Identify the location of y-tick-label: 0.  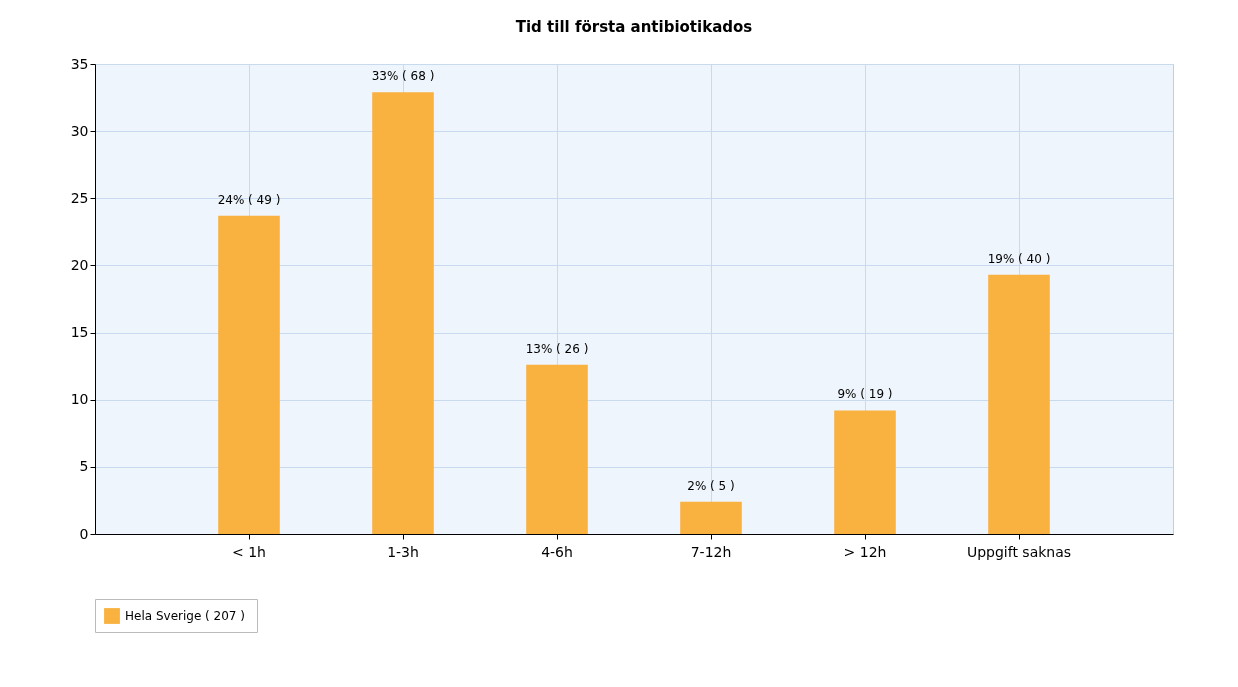
(84, 533).